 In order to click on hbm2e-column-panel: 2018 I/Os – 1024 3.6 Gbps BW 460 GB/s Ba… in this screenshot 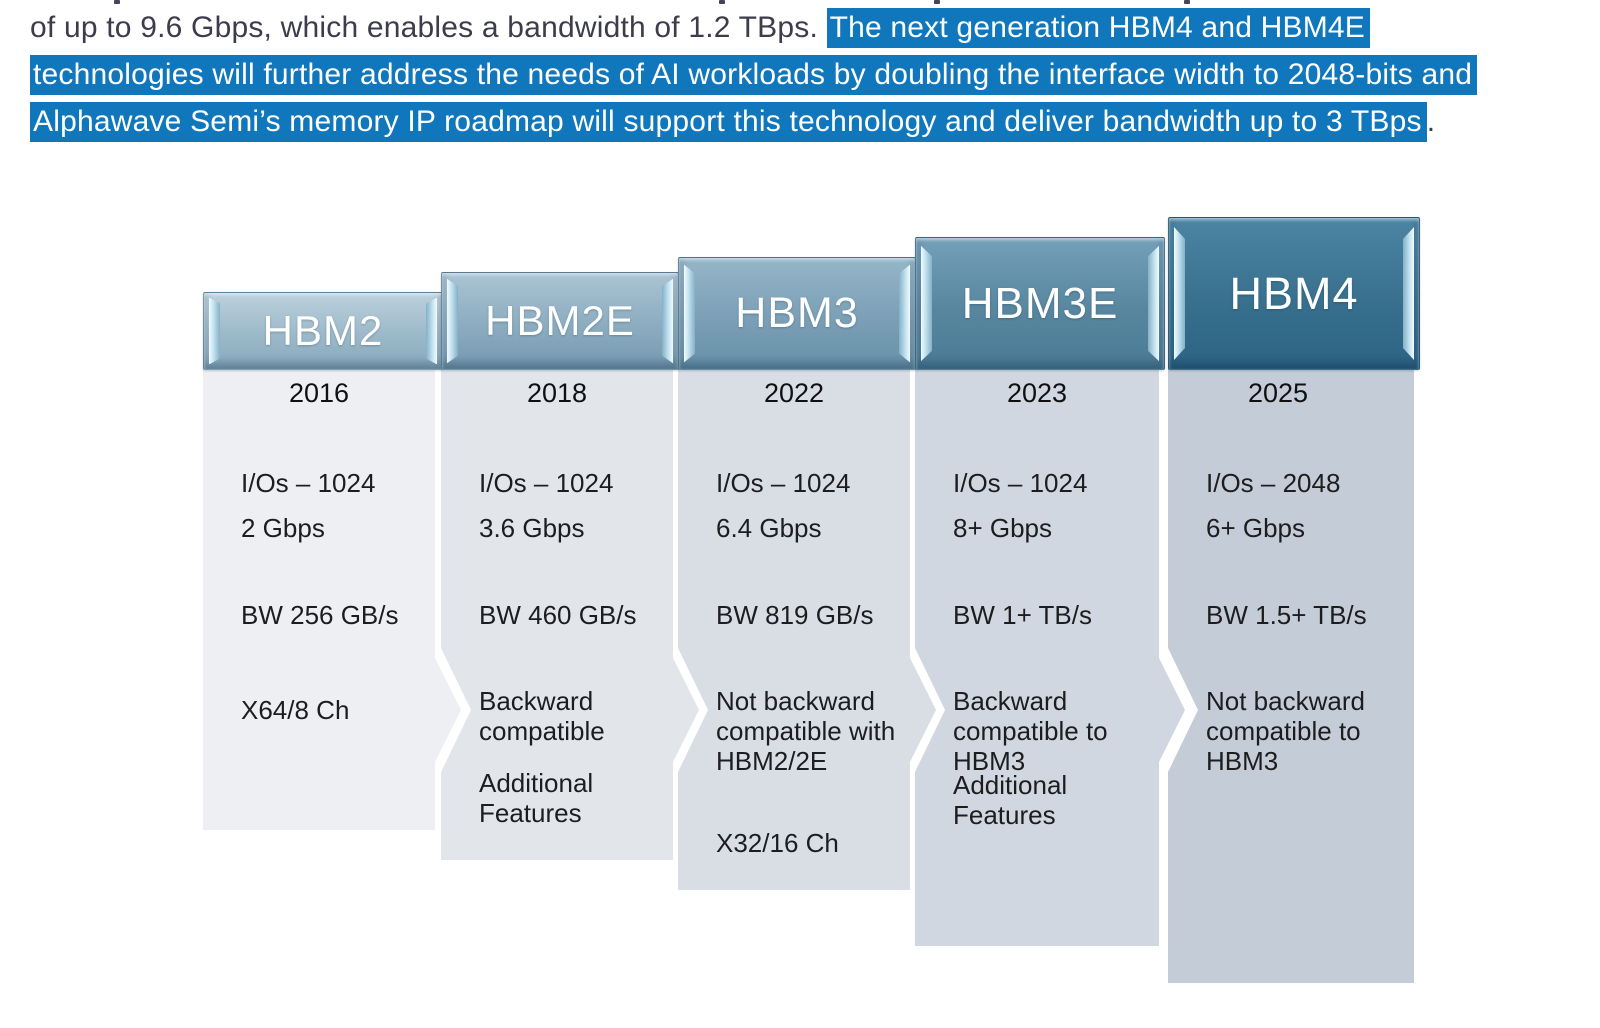, I will do `click(570, 614)`.